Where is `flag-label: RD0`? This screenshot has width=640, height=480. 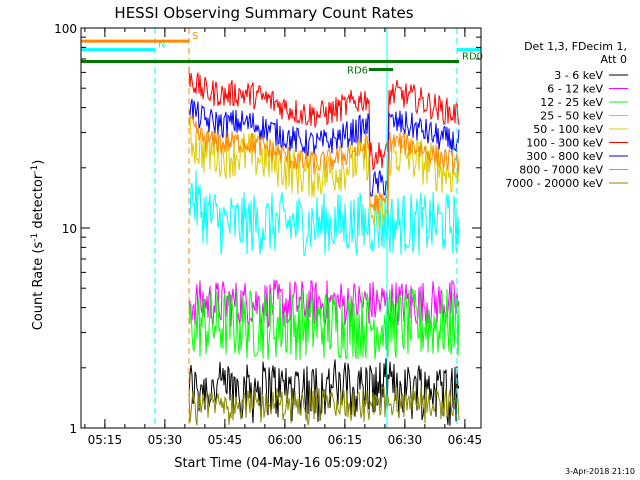
flag-label: RD0 is located at coordinates (472, 56).